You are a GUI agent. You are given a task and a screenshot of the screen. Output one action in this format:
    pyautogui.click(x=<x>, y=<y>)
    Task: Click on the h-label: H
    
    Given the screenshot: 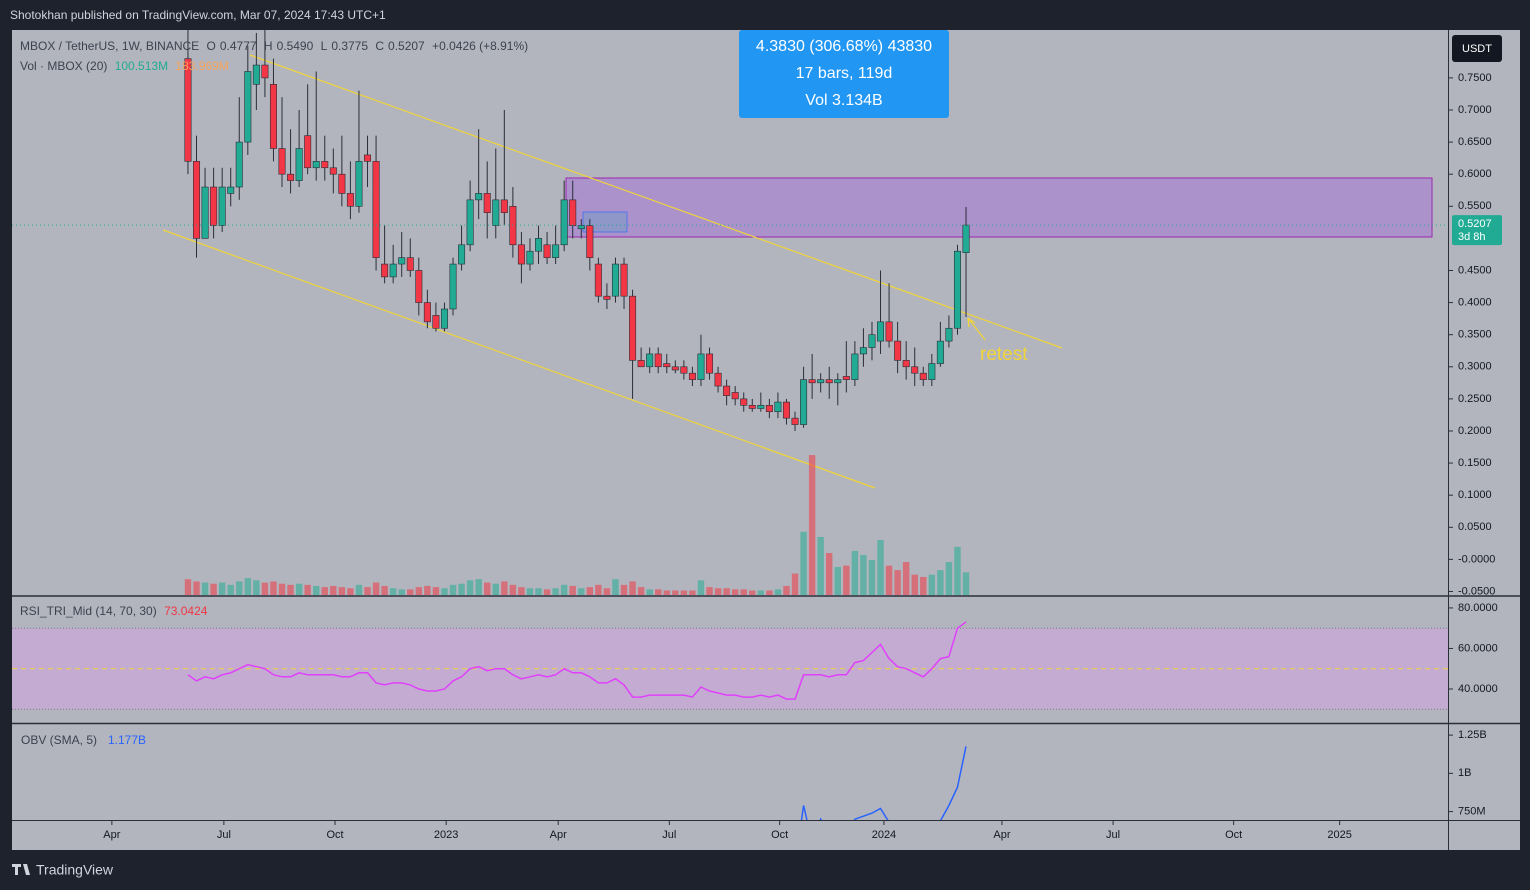 What is the action you would take?
    pyautogui.click(x=268, y=46)
    